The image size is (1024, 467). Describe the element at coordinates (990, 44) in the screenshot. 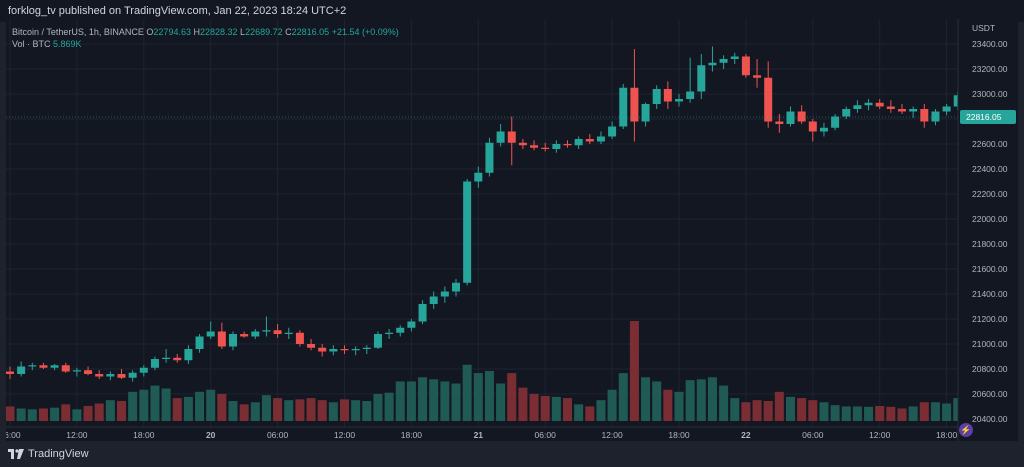

I see `y-tick-label: 23400.00` at that location.